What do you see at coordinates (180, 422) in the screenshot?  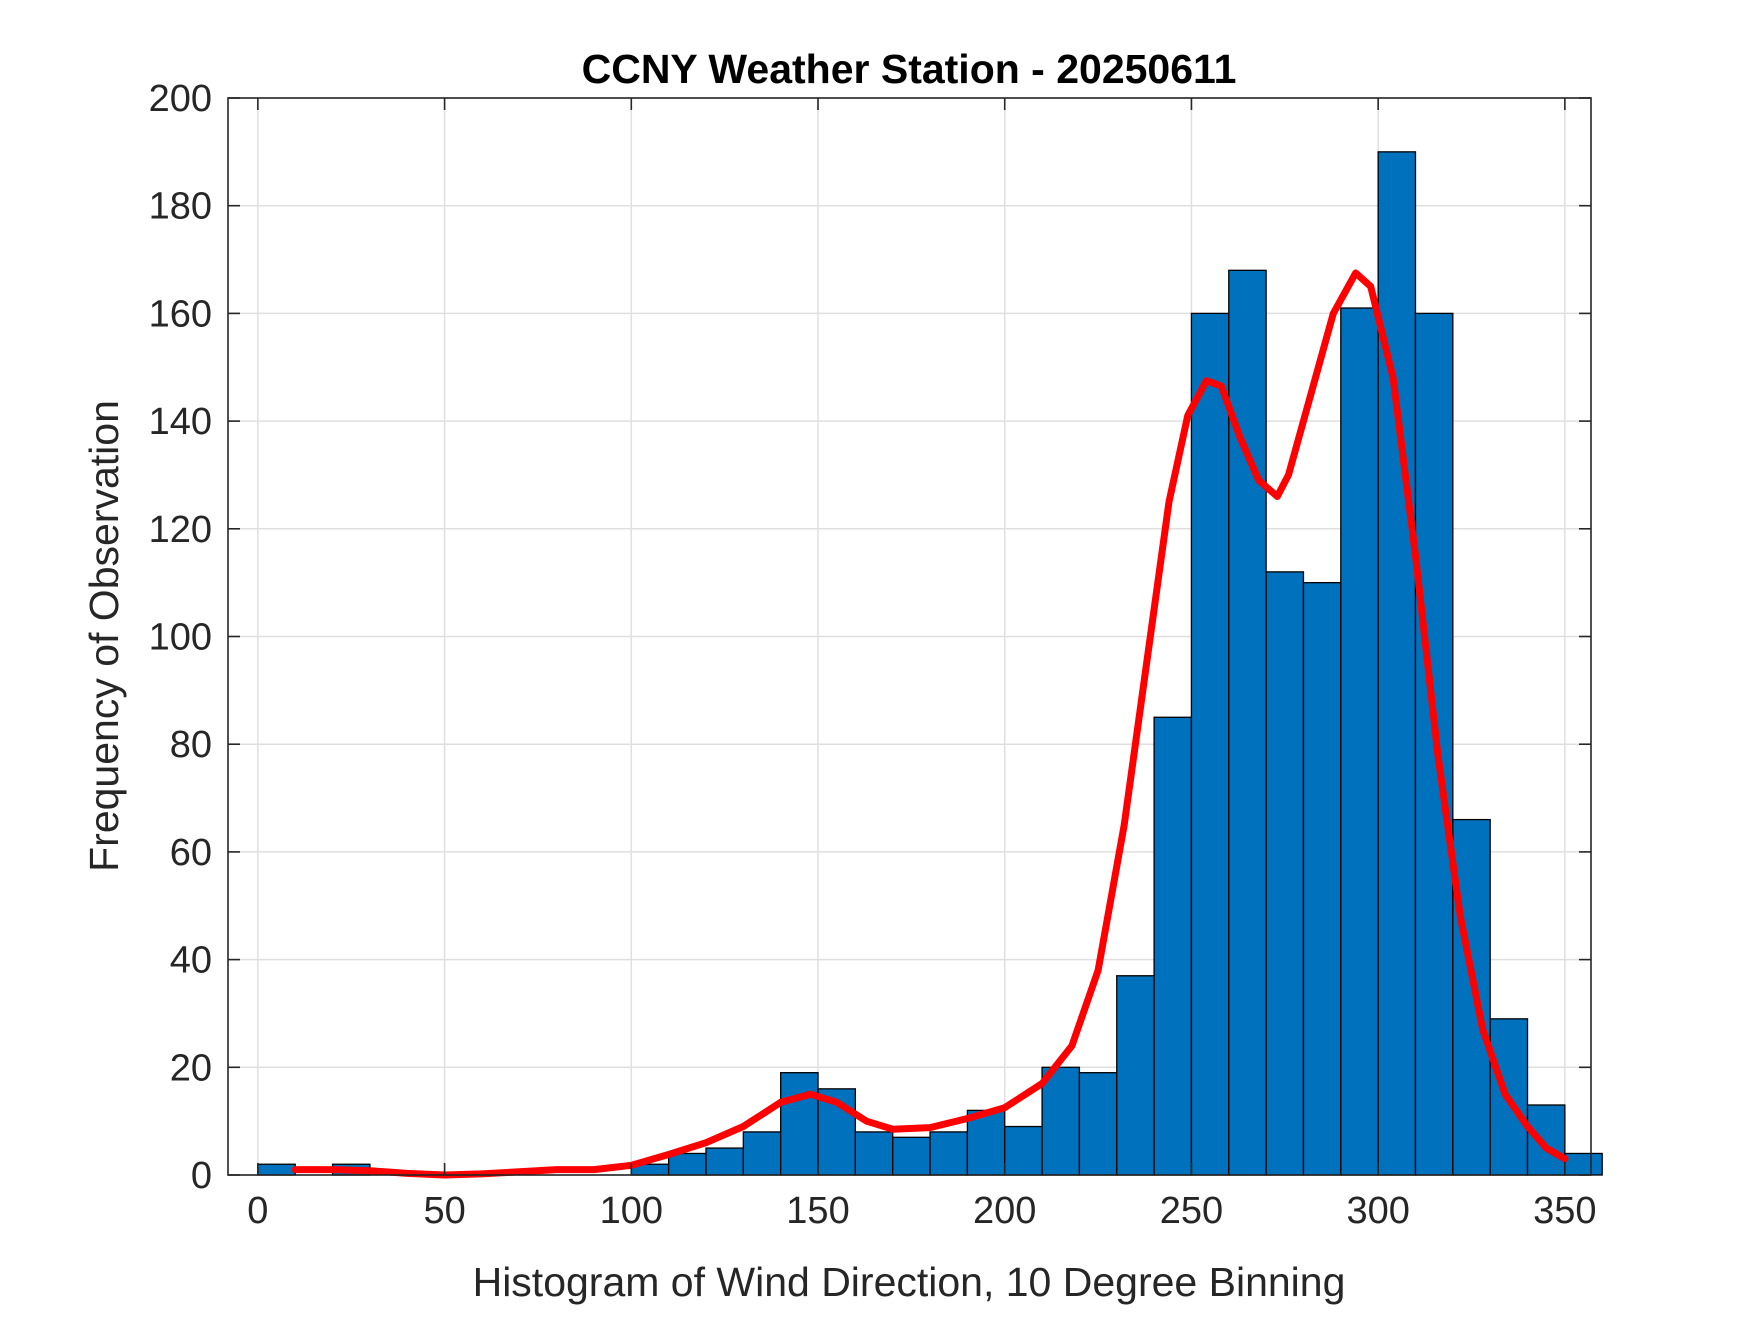 I see `y-tick-label: 140` at bounding box center [180, 422].